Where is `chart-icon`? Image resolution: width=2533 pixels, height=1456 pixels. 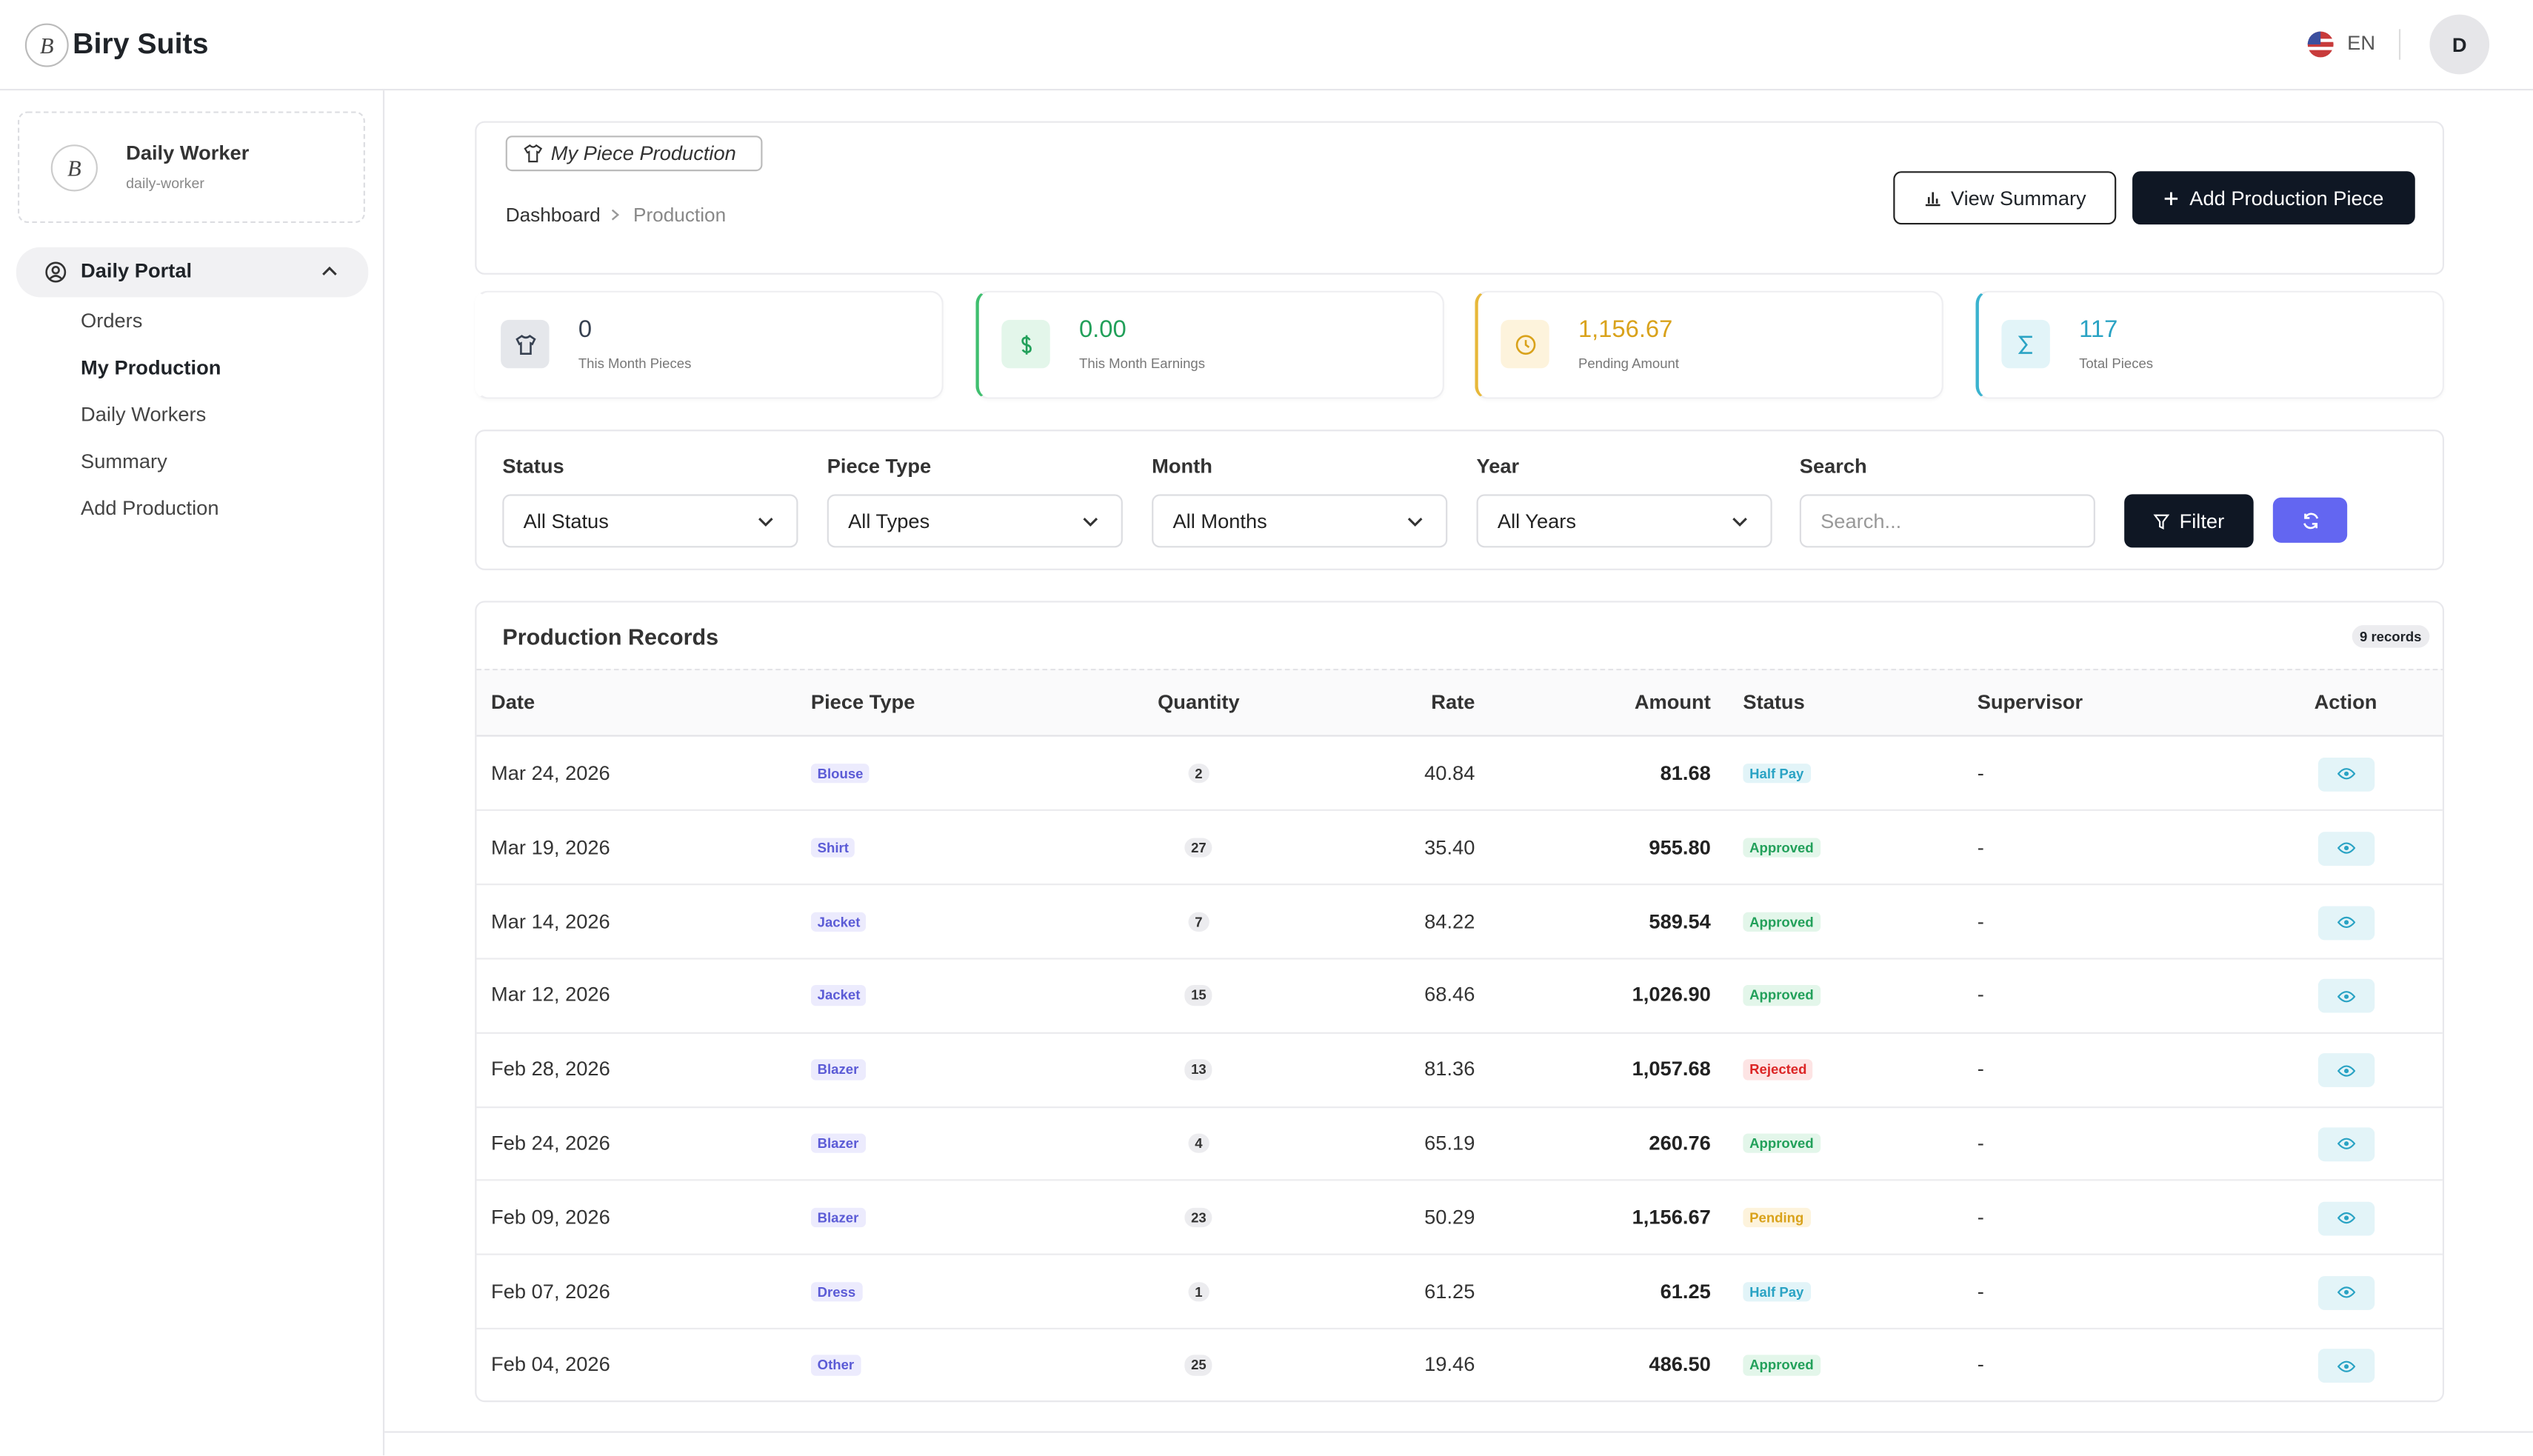 chart-icon is located at coordinates (1932, 200).